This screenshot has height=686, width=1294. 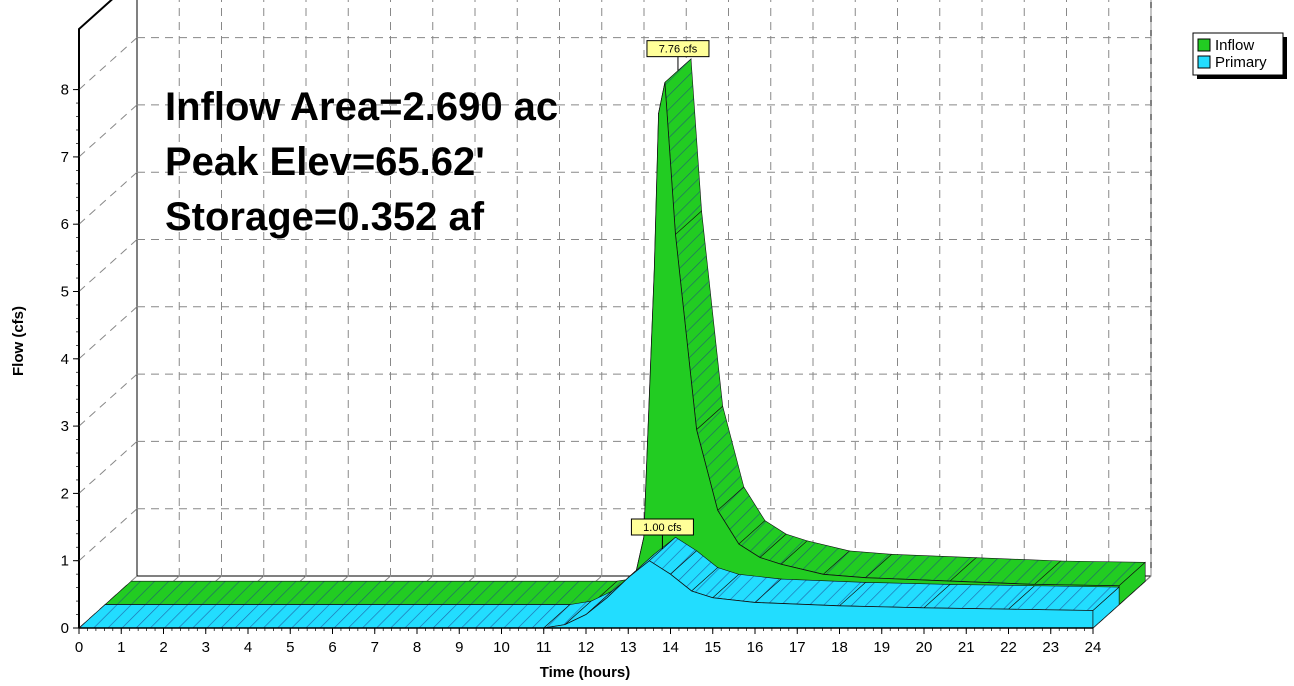 What do you see at coordinates (1106, 607) in the screenshot?
I see `series-end-cap` at bounding box center [1106, 607].